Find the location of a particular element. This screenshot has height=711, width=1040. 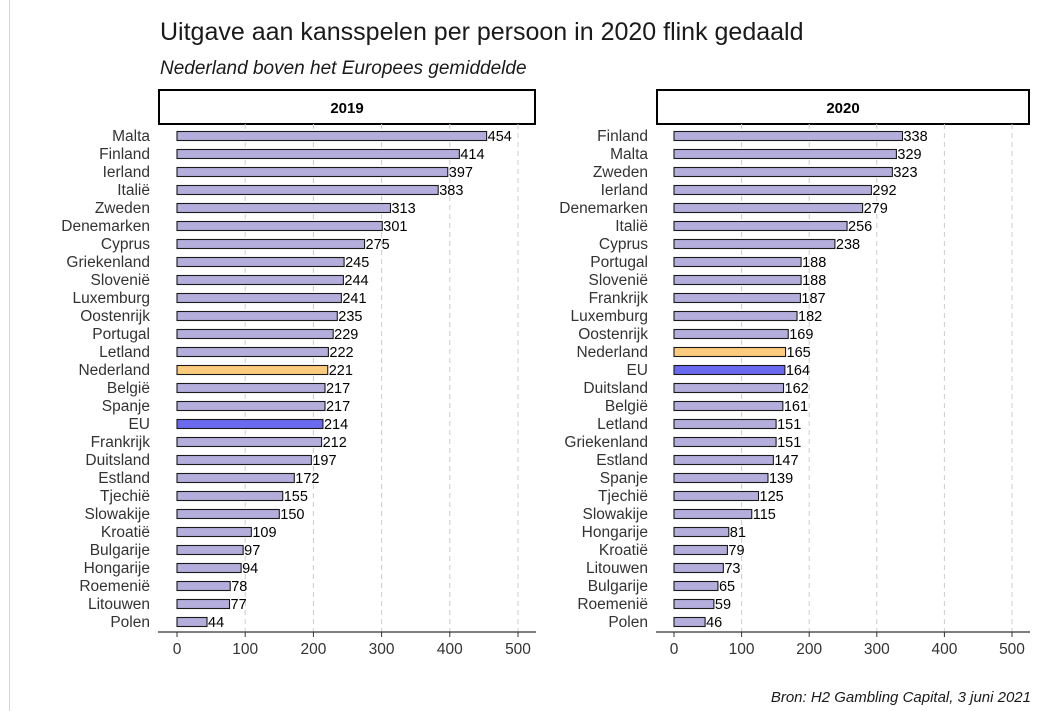

value-label: 77 is located at coordinates (239, 605).